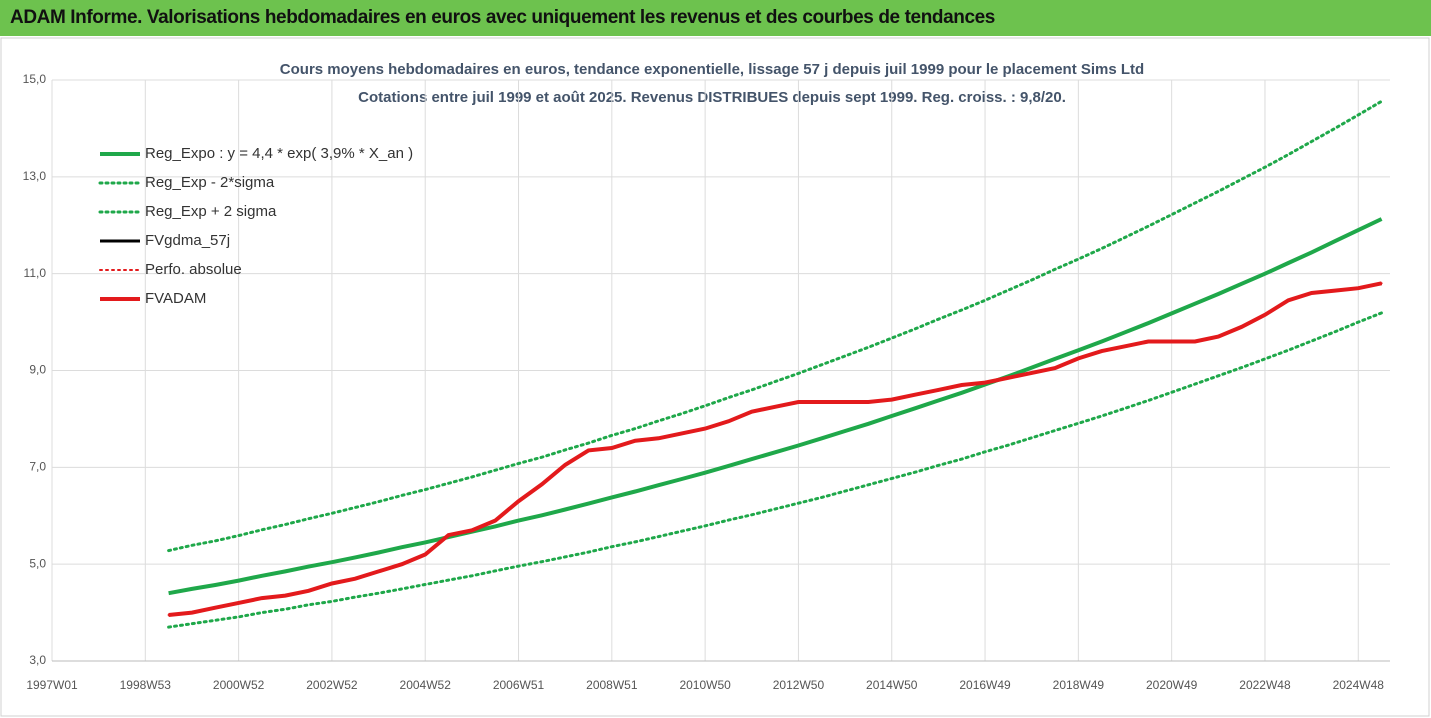 The height and width of the screenshot is (718, 1431). Describe the element at coordinates (1359, 685) in the screenshot. I see `x-tick-label: 2024W48` at that location.